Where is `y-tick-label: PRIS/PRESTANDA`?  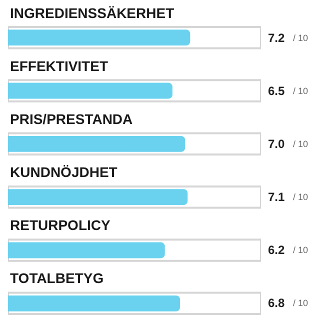 y-tick-label: PRIS/PRESTANDA is located at coordinates (71, 119).